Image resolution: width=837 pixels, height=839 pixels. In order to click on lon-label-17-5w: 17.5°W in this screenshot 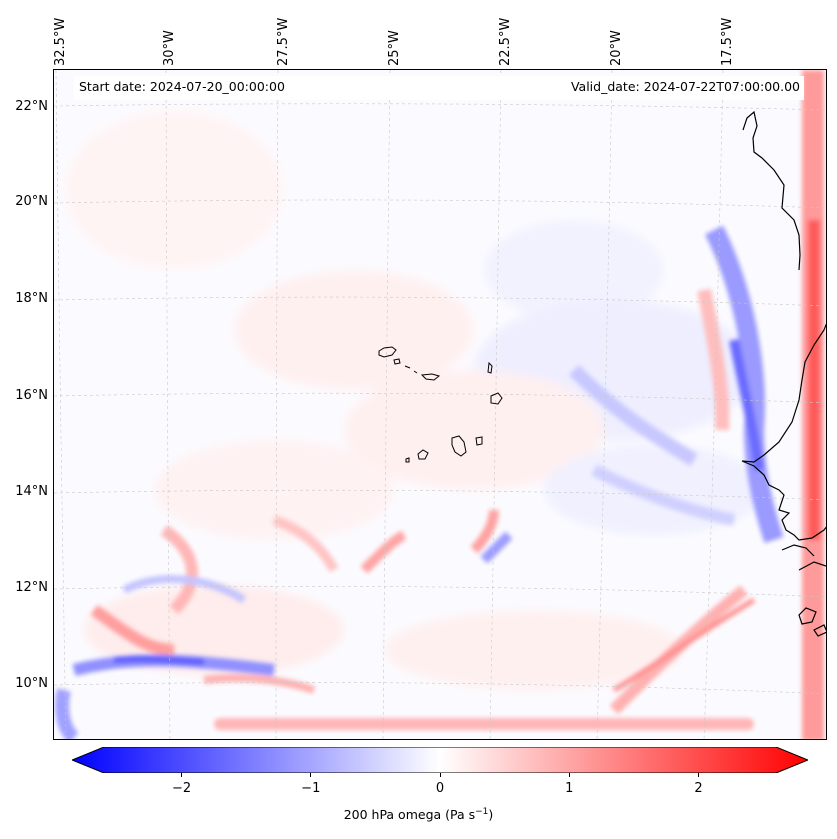, I will do `click(727, 41)`.